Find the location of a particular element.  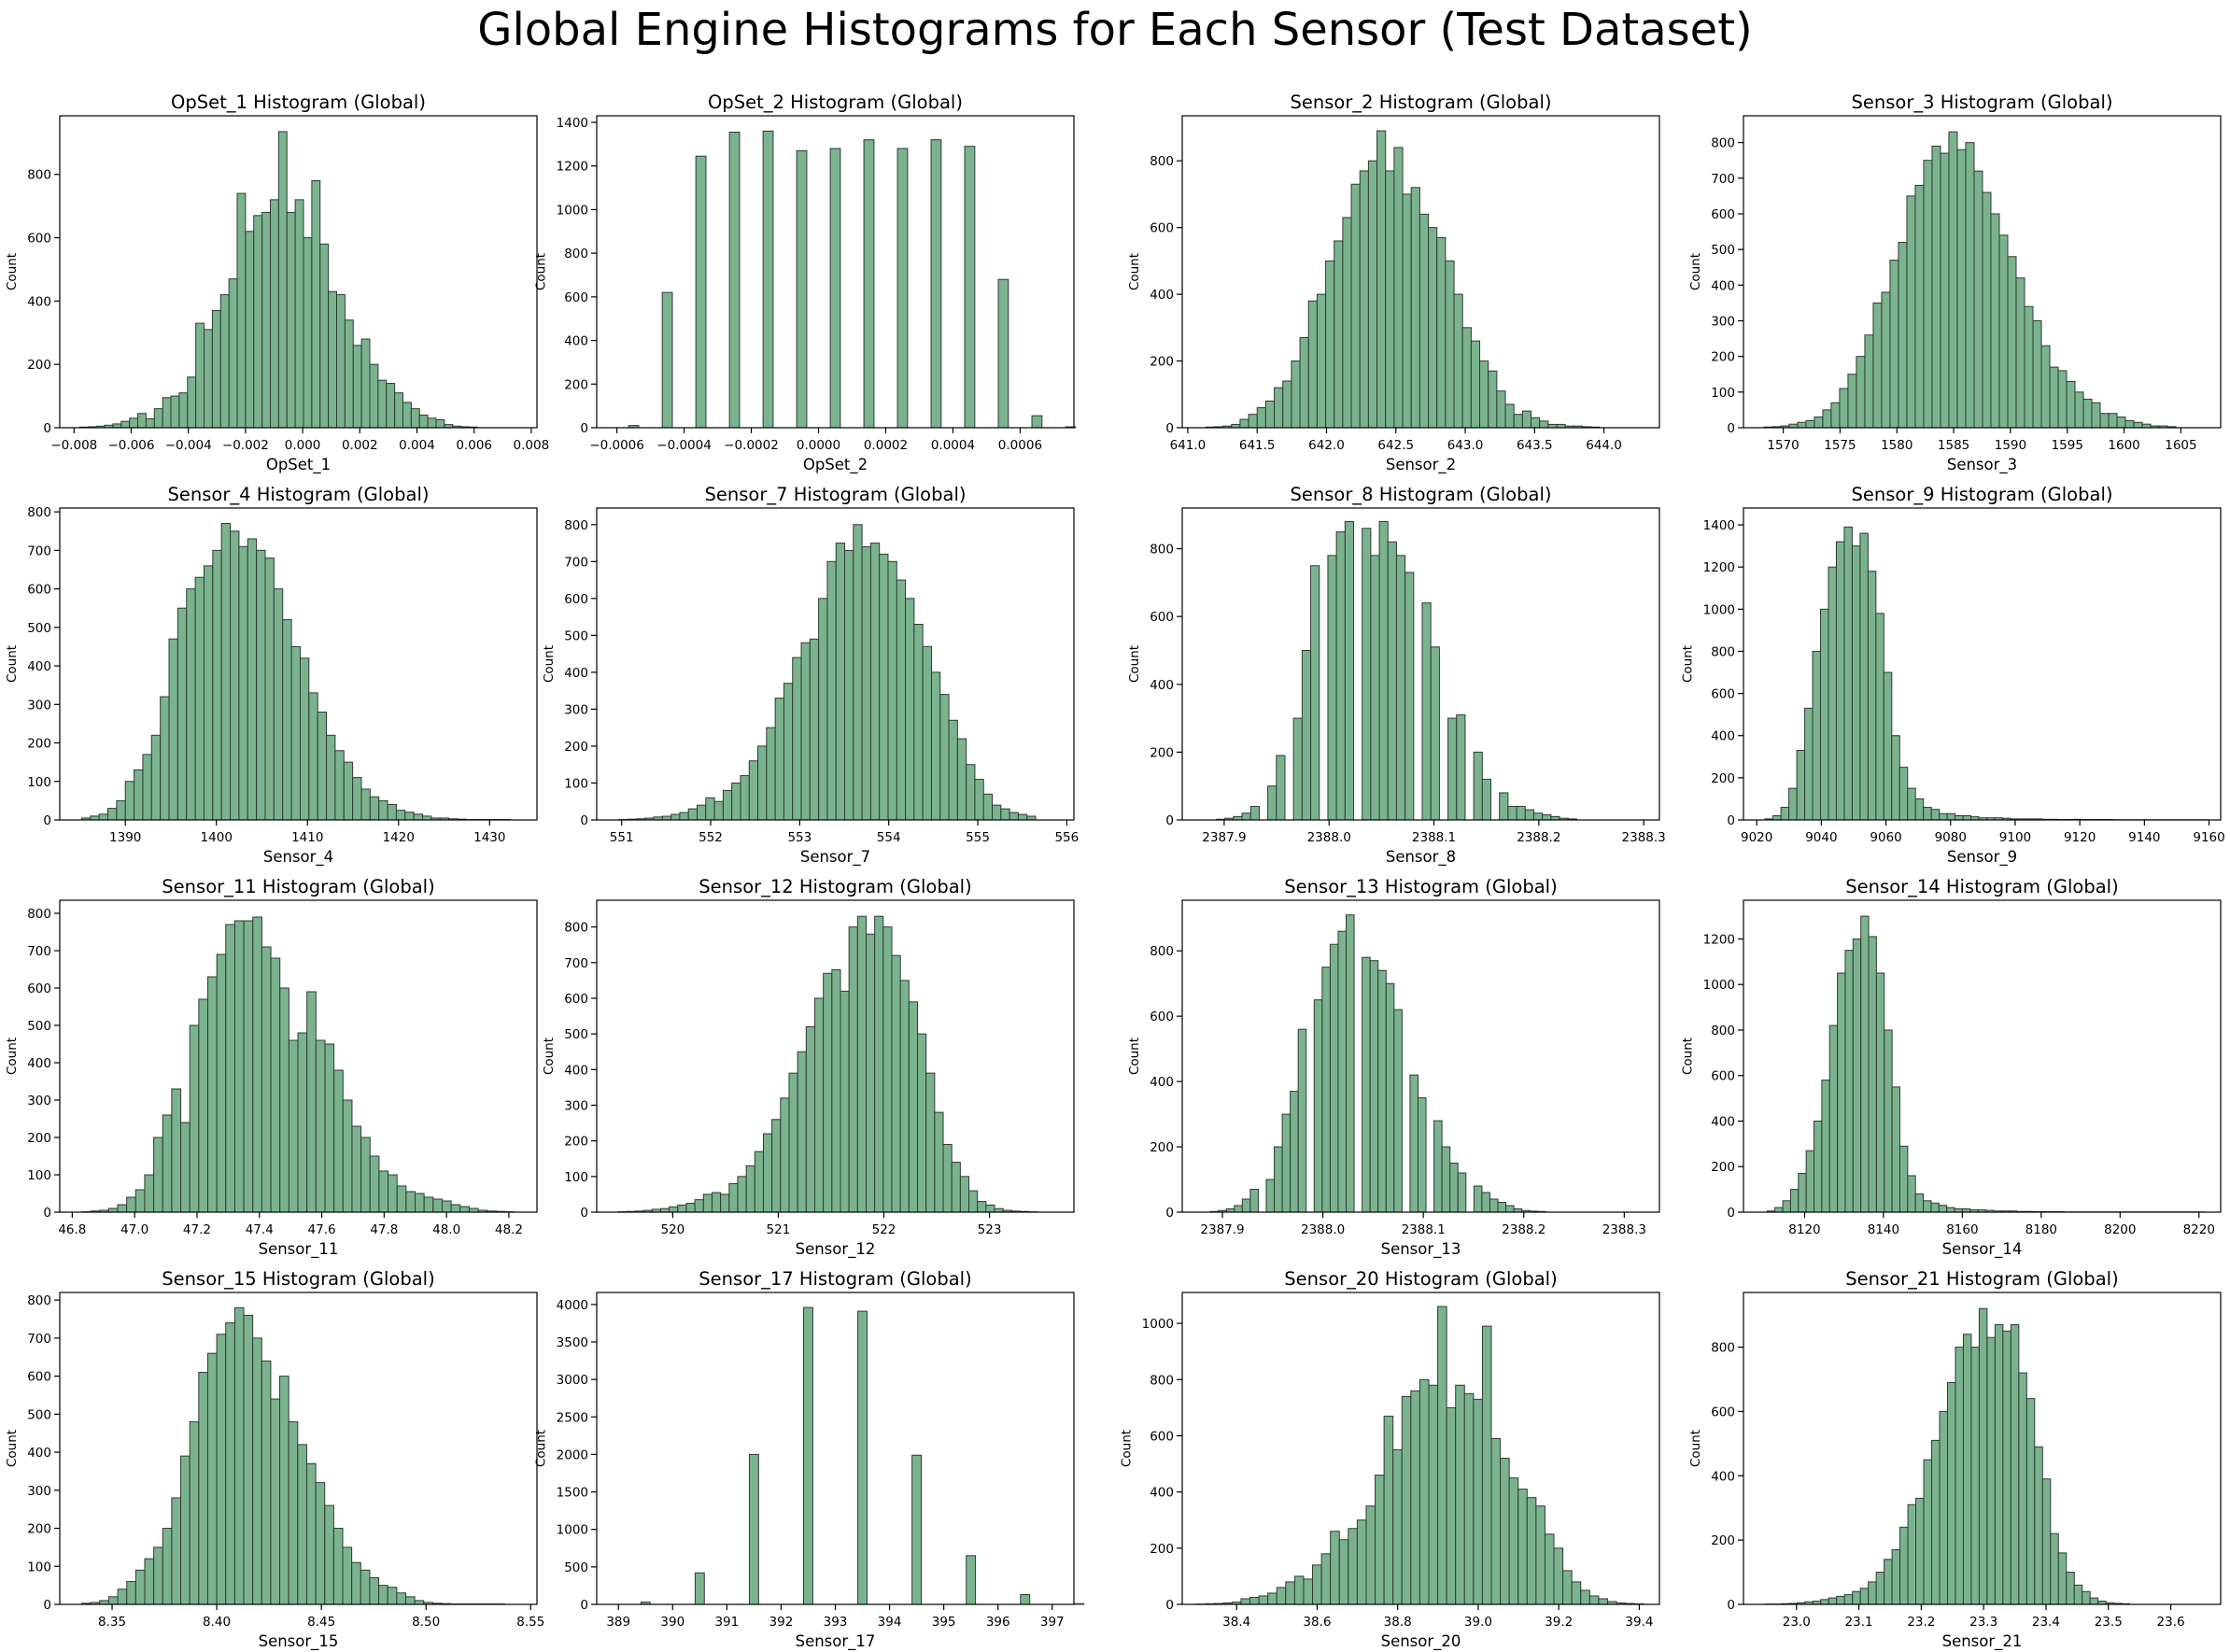

y-tick-label: 1200 is located at coordinates (572, 167).